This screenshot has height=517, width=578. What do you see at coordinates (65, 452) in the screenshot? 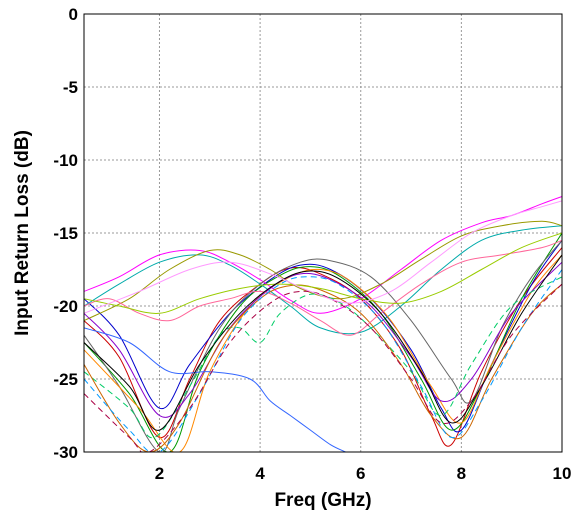
I see `y-tick-label: -30` at bounding box center [65, 452].